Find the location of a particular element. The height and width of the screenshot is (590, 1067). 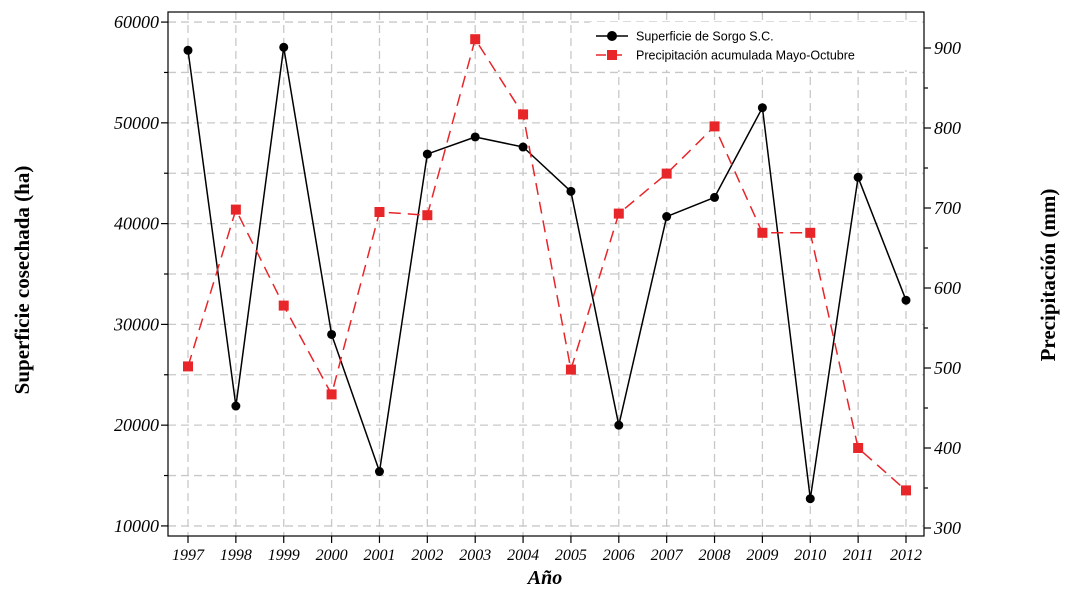

x-tick-label: 2001 is located at coordinates (379, 555).